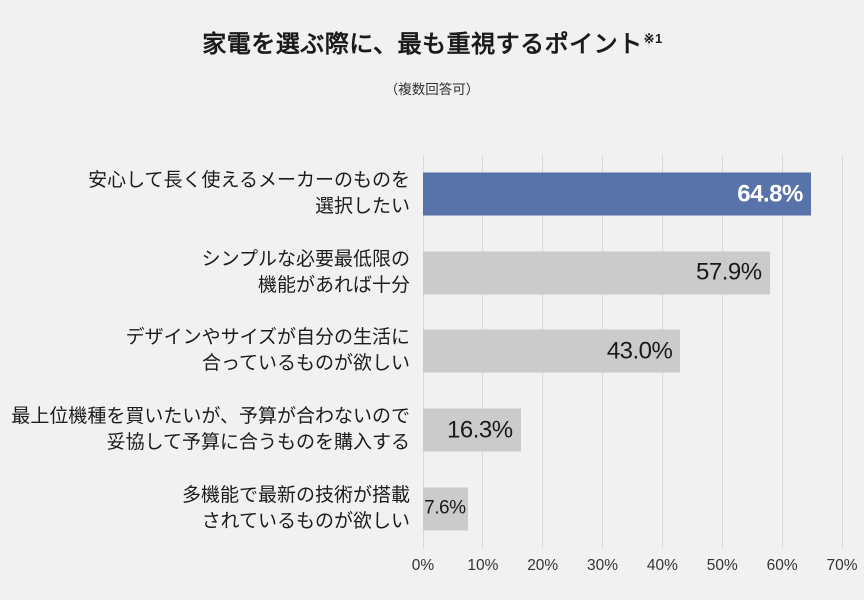 This screenshot has width=864, height=600. I want to click on x-tick-label: 40%, so click(662, 565).